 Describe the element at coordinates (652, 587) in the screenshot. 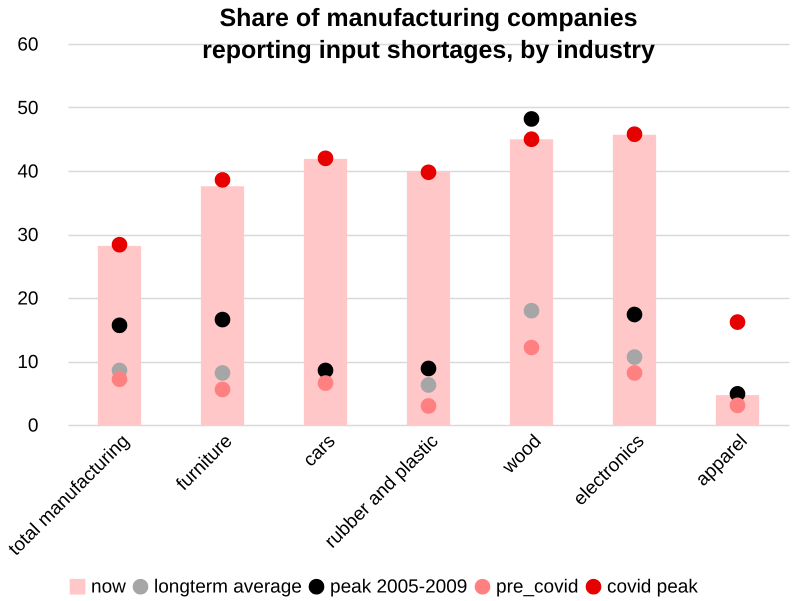

I see `legend-label: covid peak` at that location.